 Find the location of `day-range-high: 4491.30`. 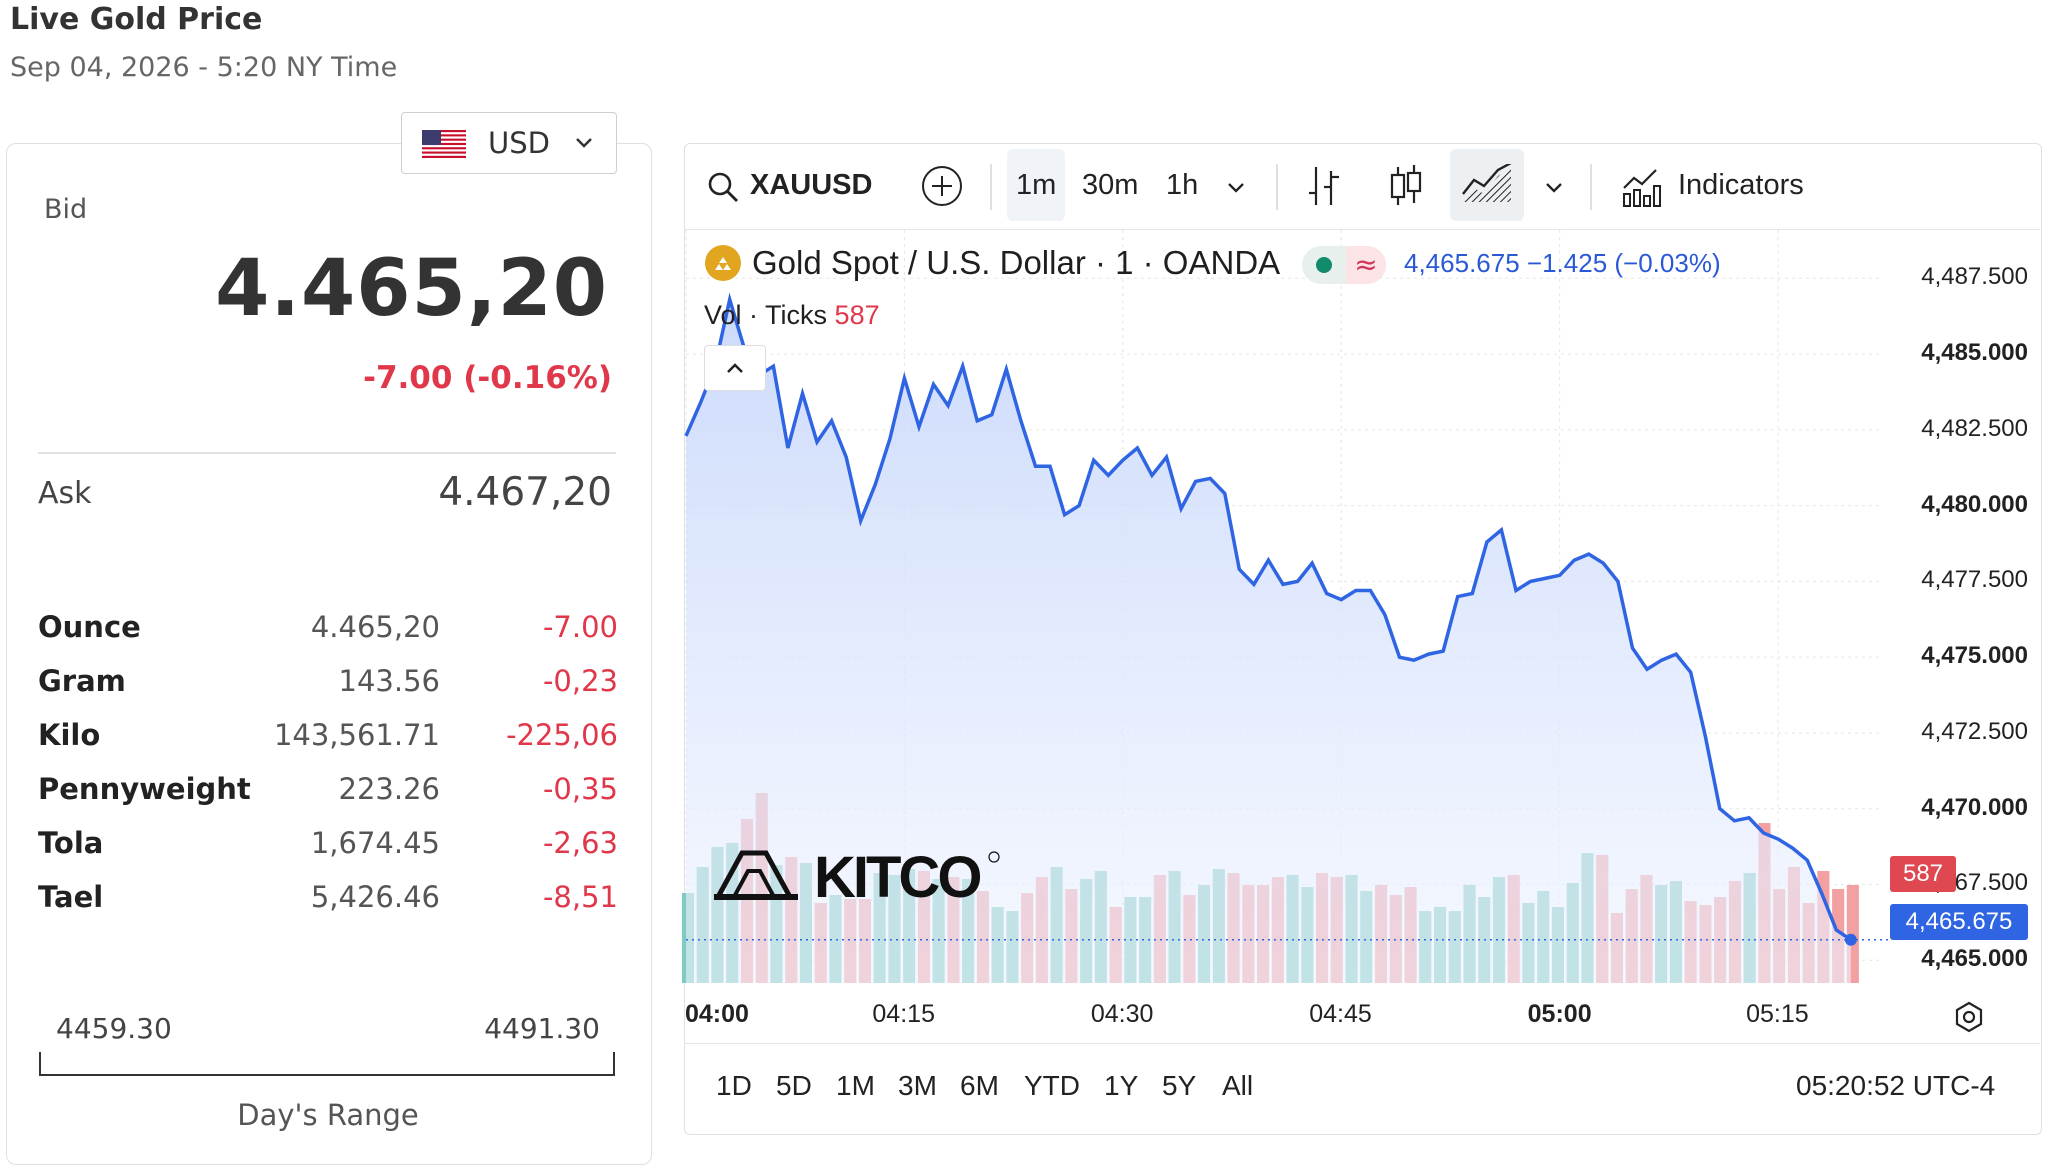

day-range-high: 4491.30 is located at coordinates (542, 1028).